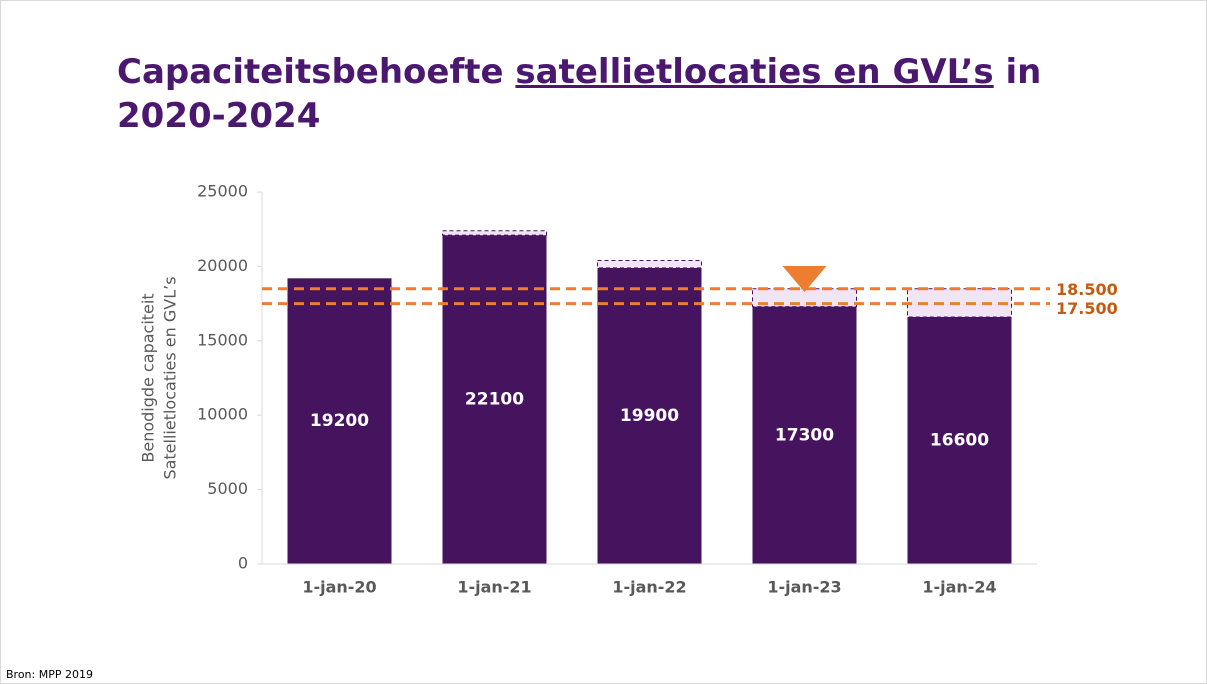 This screenshot has width=1207, height=684. Describe the element at coordinates (494, 587) in the screenshot. I see `x-tick-label: 1-jan-21` at that location.